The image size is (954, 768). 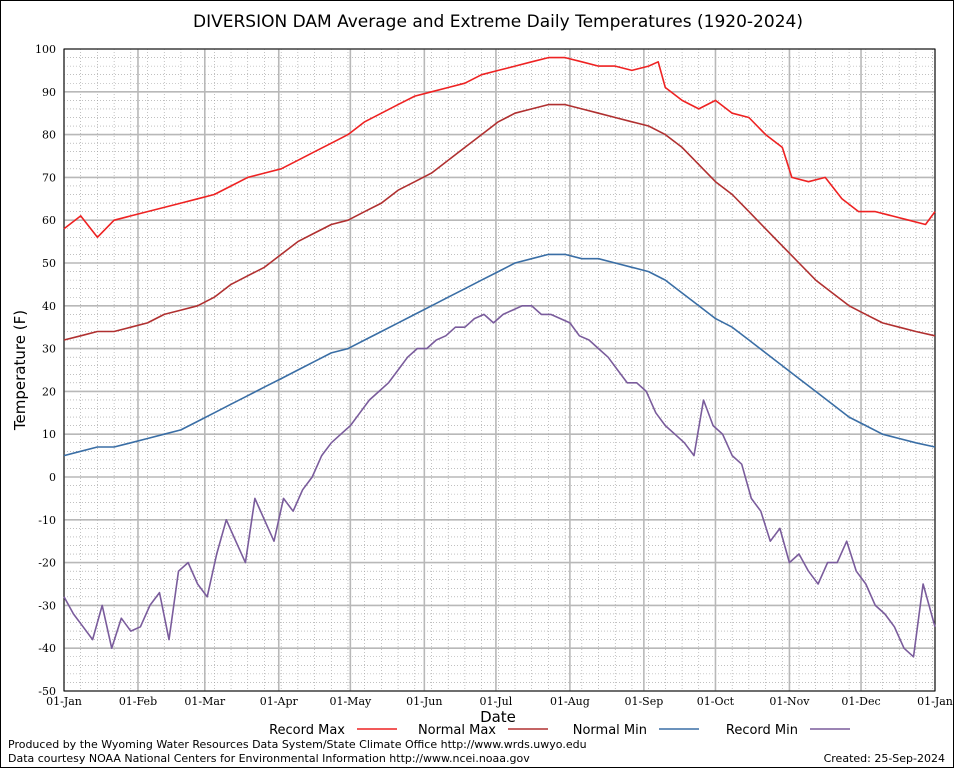 I want to click on legend-label: Record Min, so click(x=762, y=730).